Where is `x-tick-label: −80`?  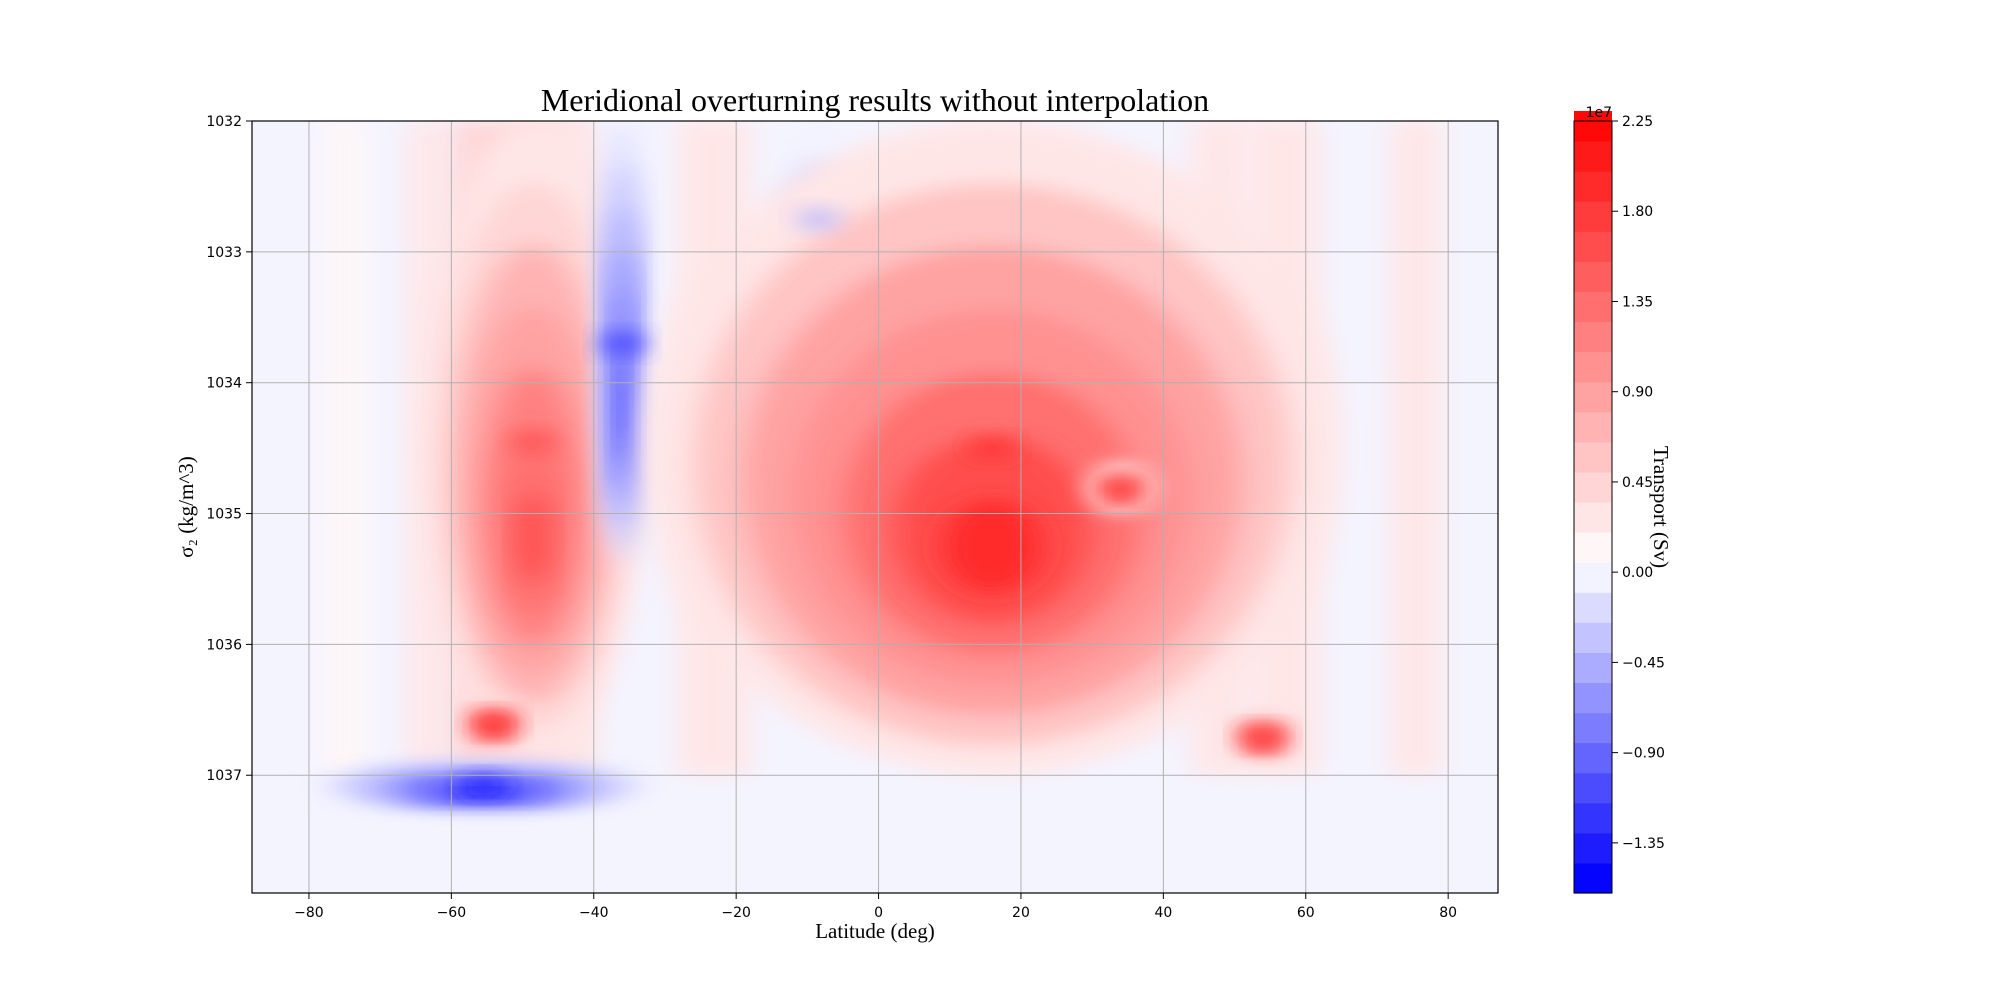
x-tick-label: −80 is located at coordinates (309, 913).